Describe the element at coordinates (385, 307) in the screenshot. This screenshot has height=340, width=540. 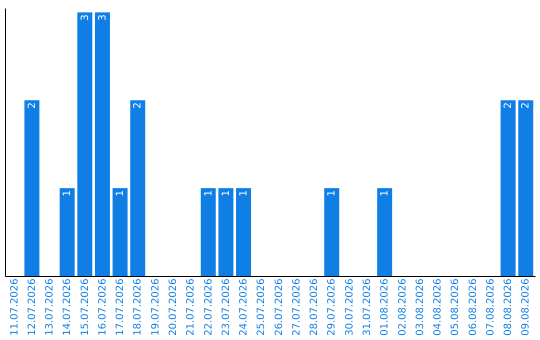
I see `x-tick-label: 01.08.2026` at that location.